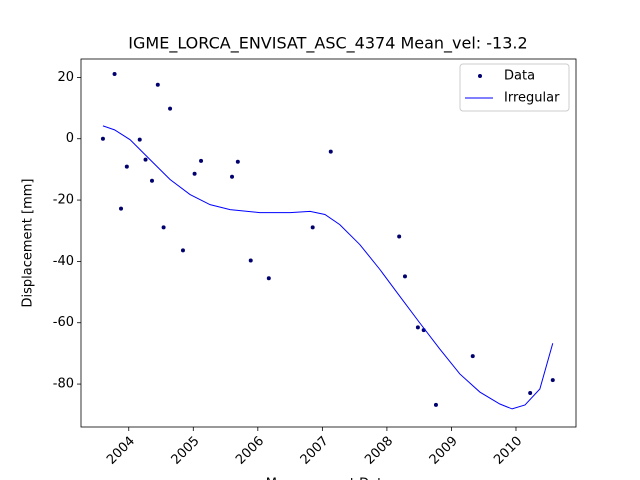  I want to click on legend-label: Irregular, so click(532, 98).